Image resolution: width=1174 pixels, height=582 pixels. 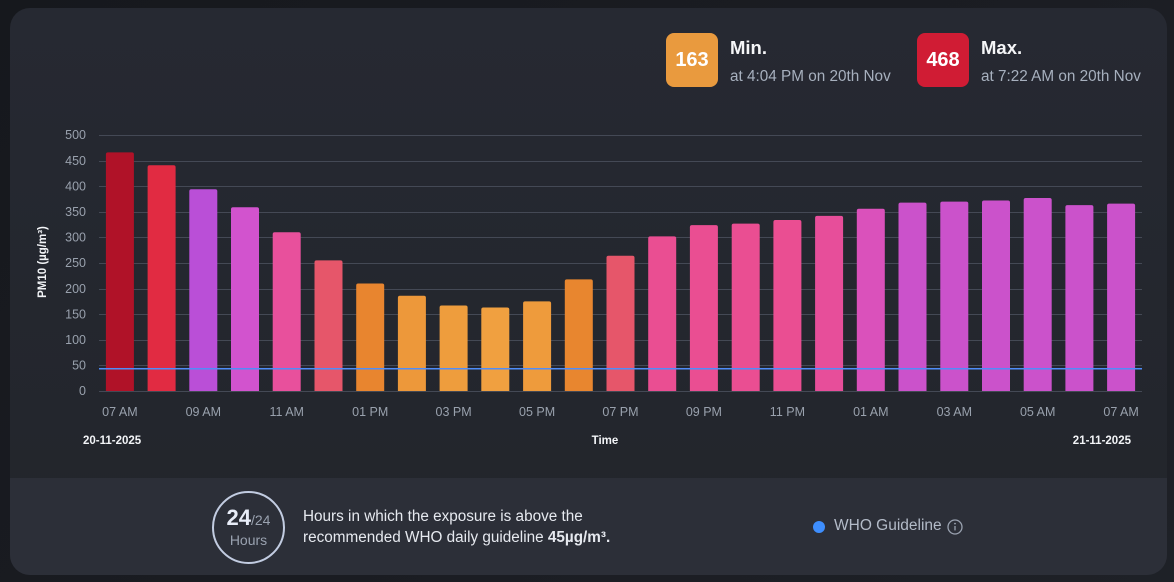 I want to click on svg-text: 200, so click(x=75, y=289).